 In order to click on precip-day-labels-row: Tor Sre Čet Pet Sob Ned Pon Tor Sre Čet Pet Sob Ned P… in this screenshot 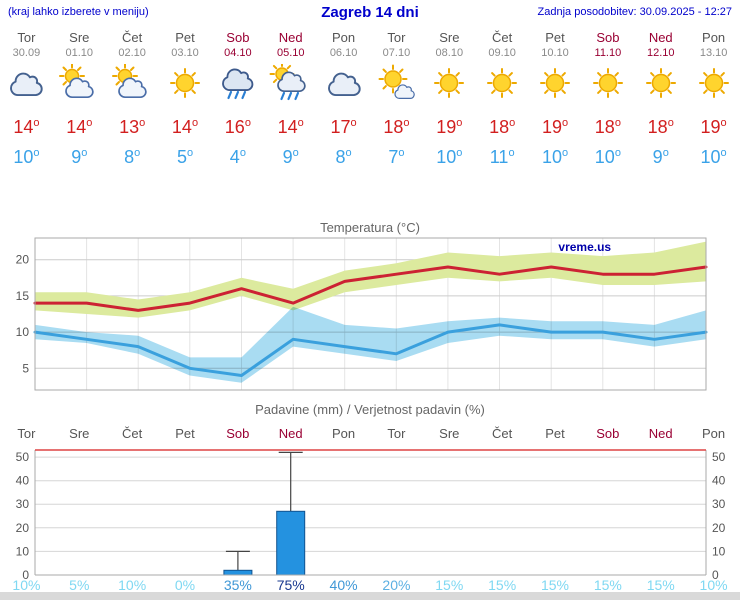, I will do `click(370, 434)`.